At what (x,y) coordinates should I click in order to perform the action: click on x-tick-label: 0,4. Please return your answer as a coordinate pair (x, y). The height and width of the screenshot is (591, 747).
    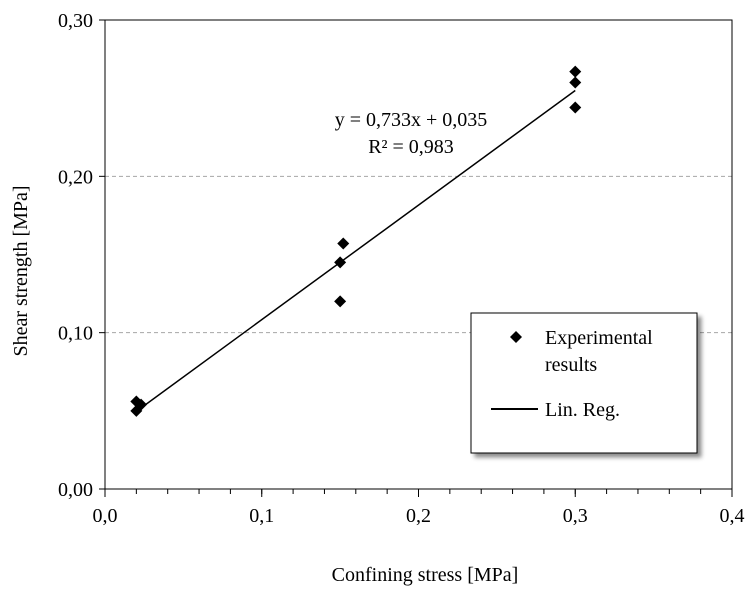
    Looking at the image, I should click on (732, 516).